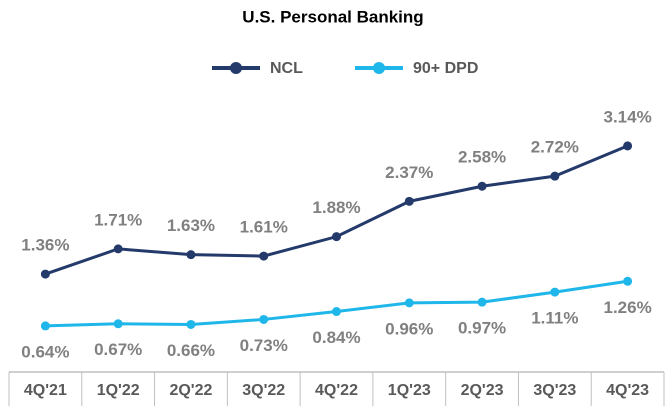 This screenshot has width=665, height=407. Describe the element at coordinates (336, 390) in the screenshot. I see `x-tick-label: 4Q'22` at that location.